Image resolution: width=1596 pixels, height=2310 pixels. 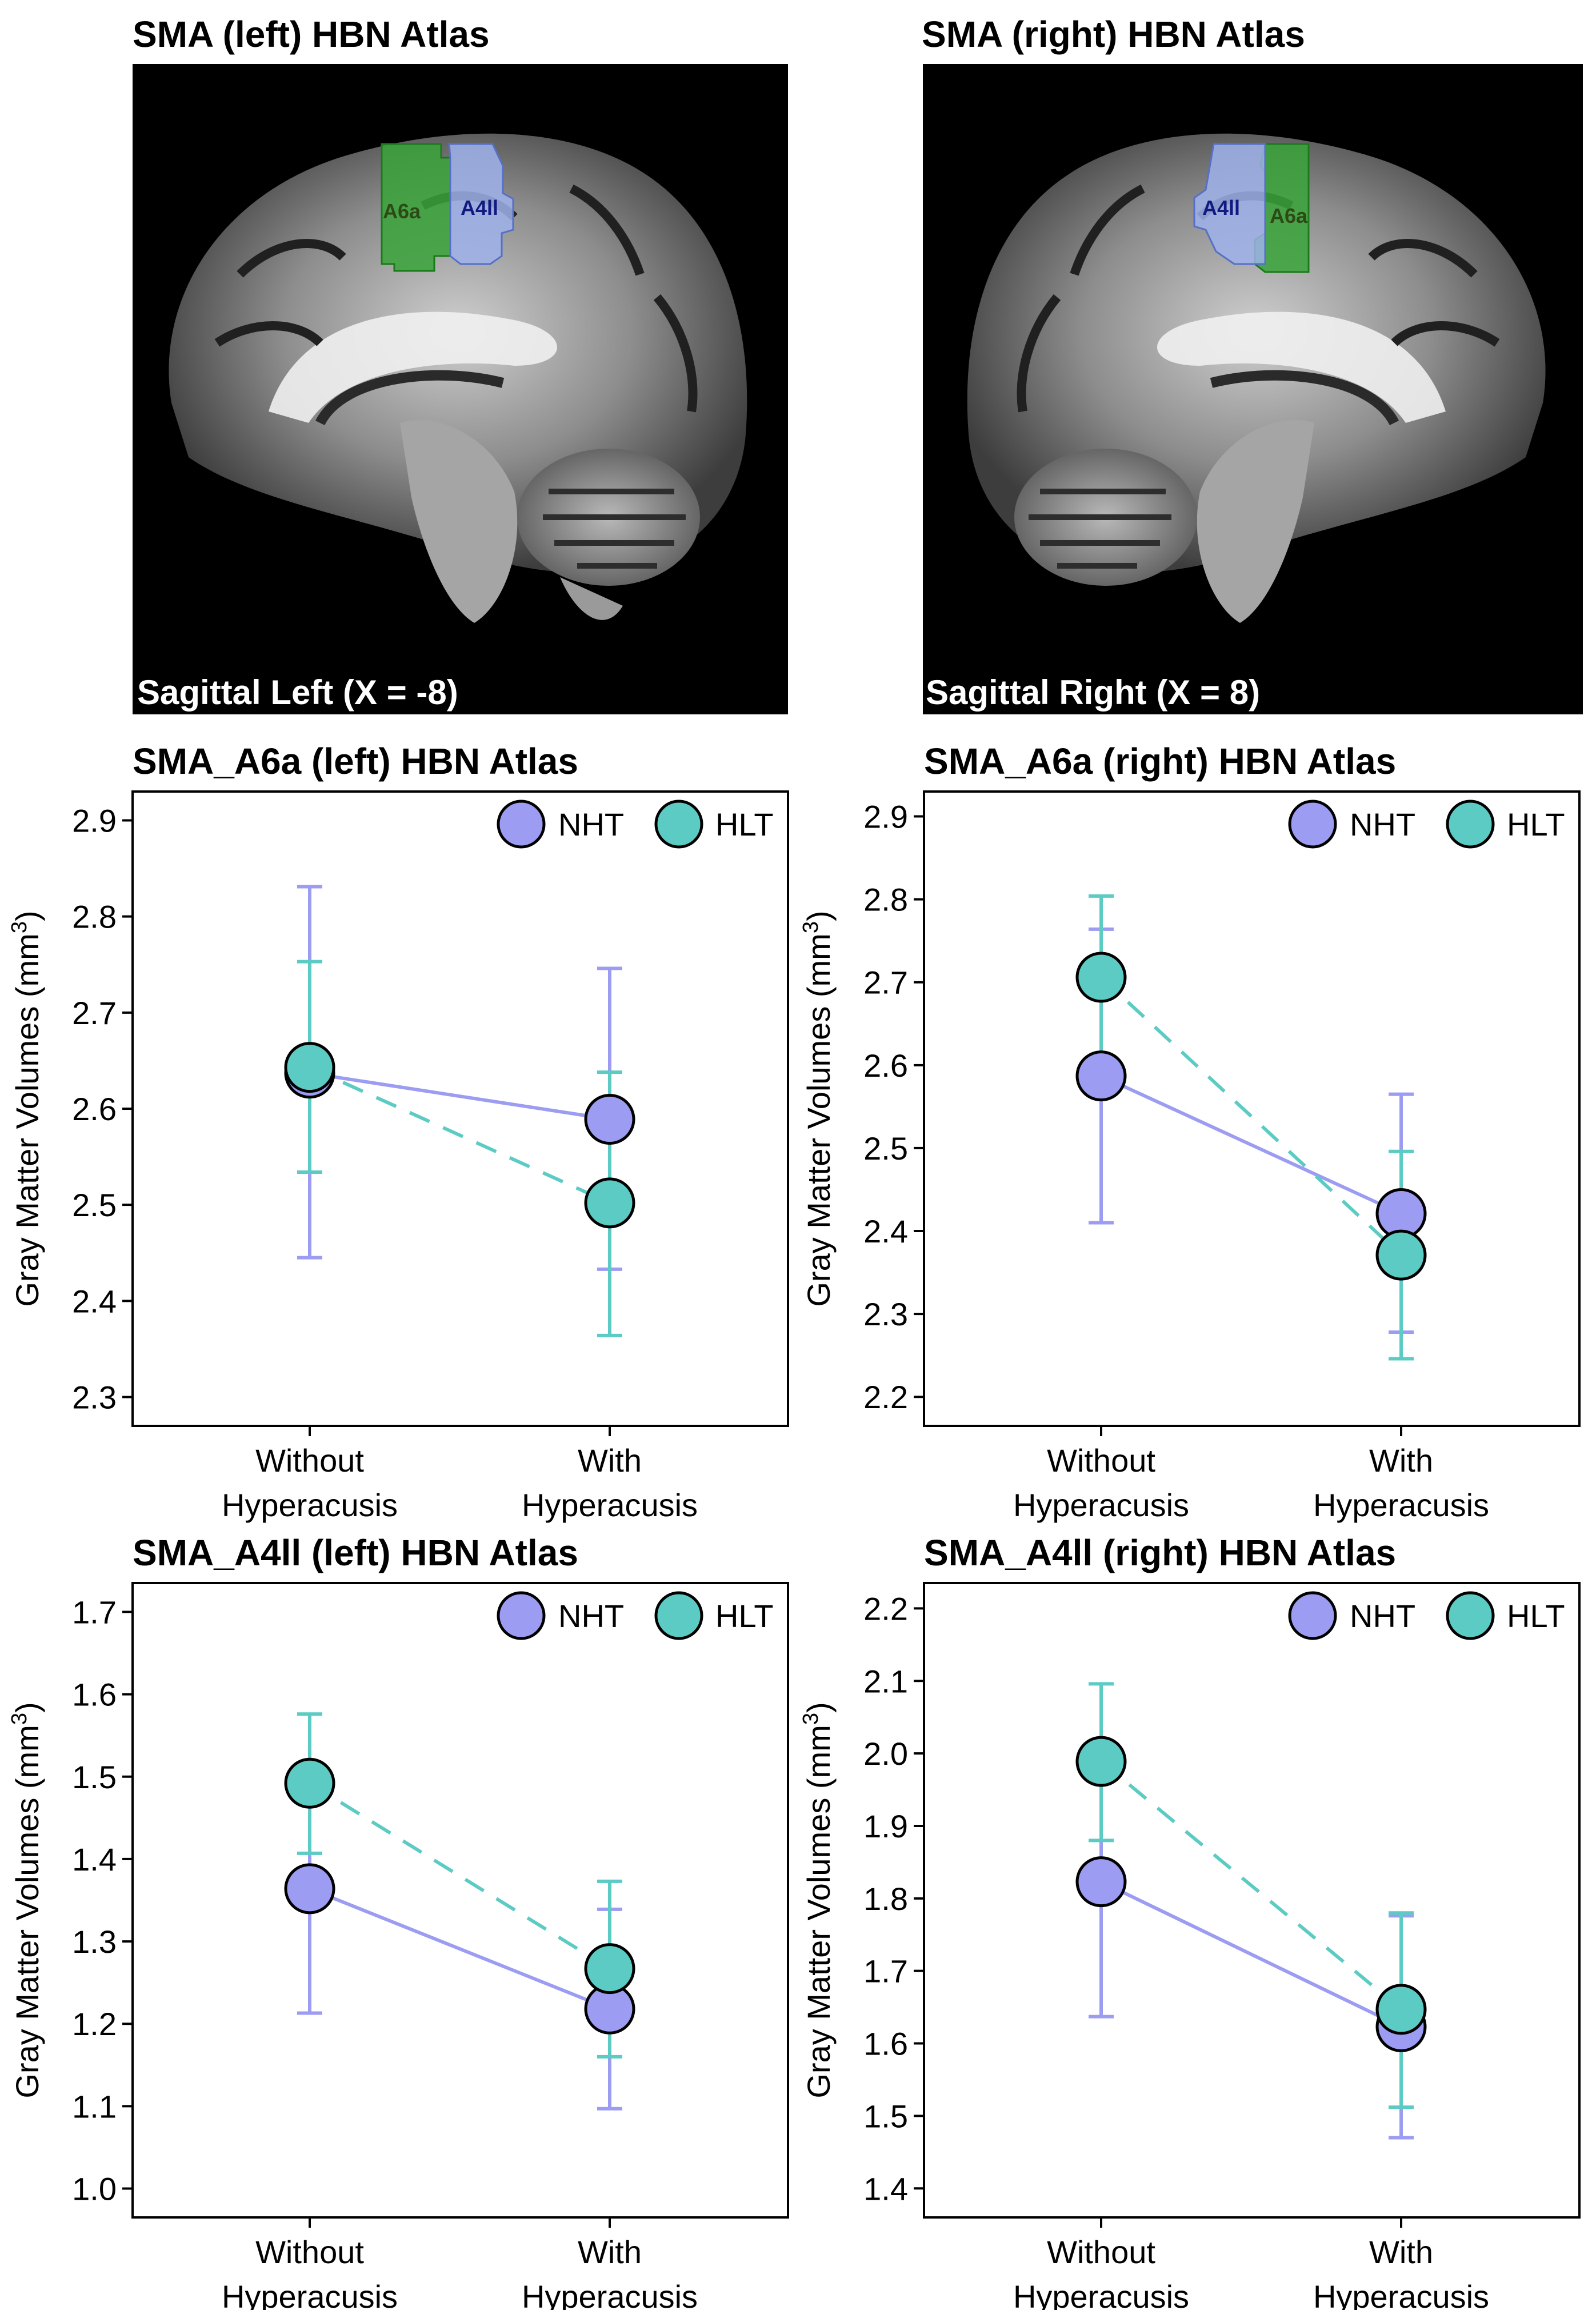 I want to click on y-tick-label: 2.8, so click(x=885, y=900).